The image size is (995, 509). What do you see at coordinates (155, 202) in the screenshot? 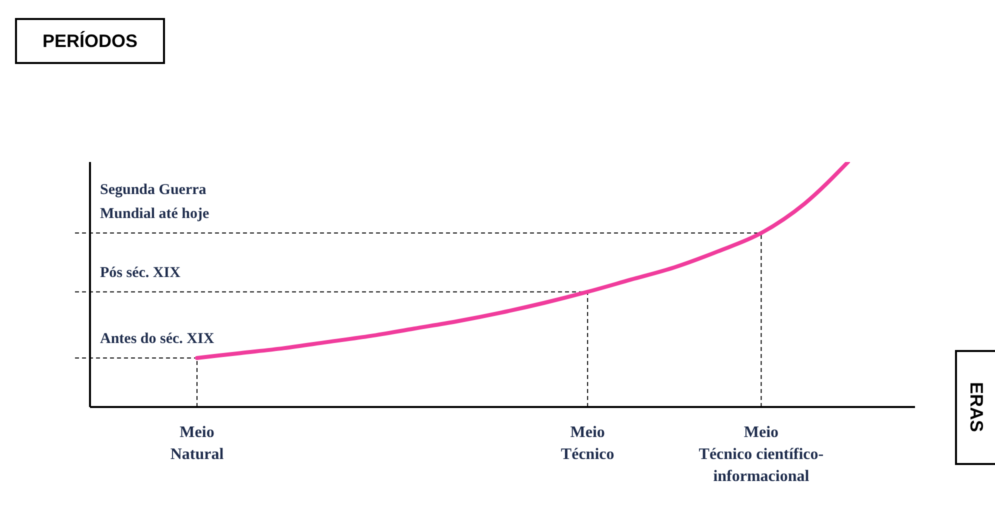
I see `ref-line-label: Segunda Guerra Mundial até hoje` at bounding box center [155, 202].